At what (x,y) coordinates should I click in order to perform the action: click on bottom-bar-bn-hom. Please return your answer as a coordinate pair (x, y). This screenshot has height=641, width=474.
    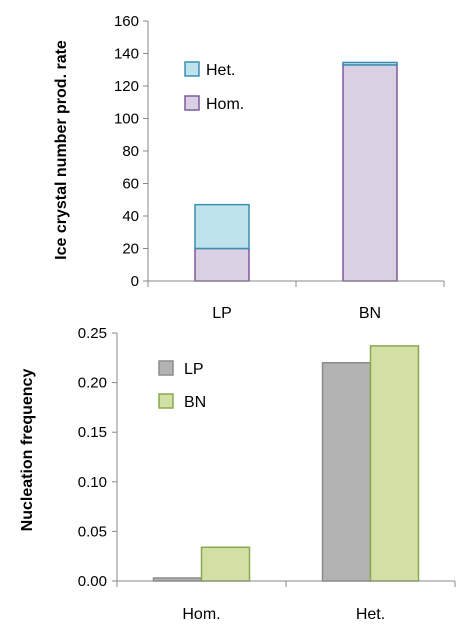
    Looking at the image, I should click on (225, 564).